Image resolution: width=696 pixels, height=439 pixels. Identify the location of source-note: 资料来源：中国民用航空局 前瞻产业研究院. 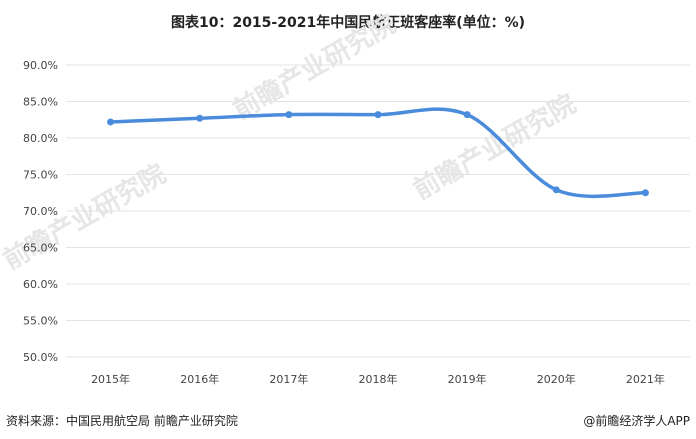
(122, 421).